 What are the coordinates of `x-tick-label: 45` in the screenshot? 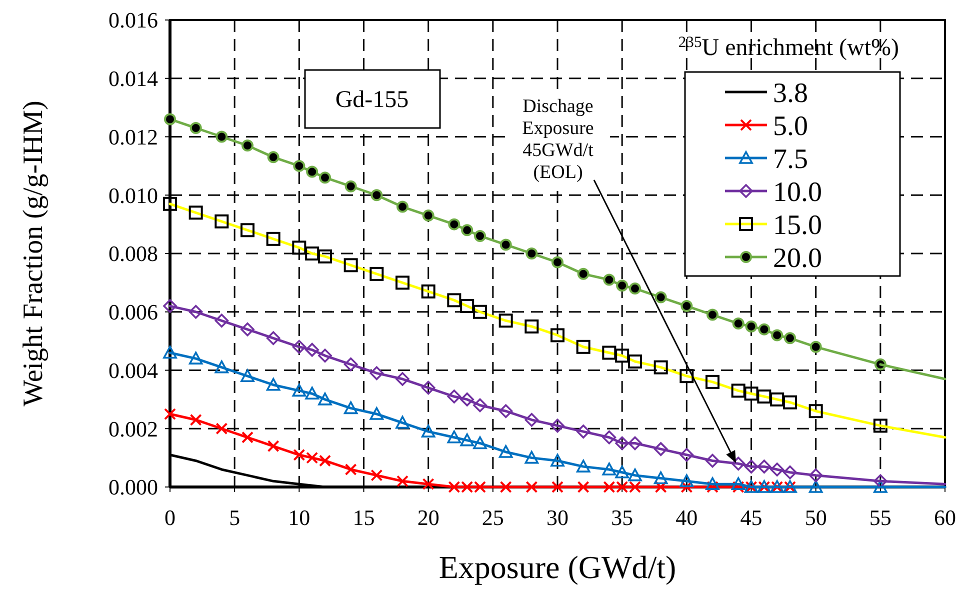 It's located at (751, 517).